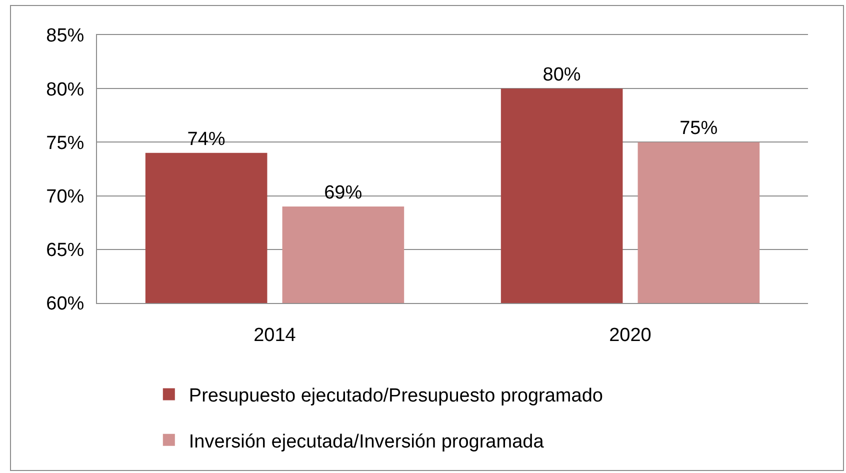  Describe the element at coordinates (65, 89) in the screenshot. I see `y-tick-label: 80%` at that location.